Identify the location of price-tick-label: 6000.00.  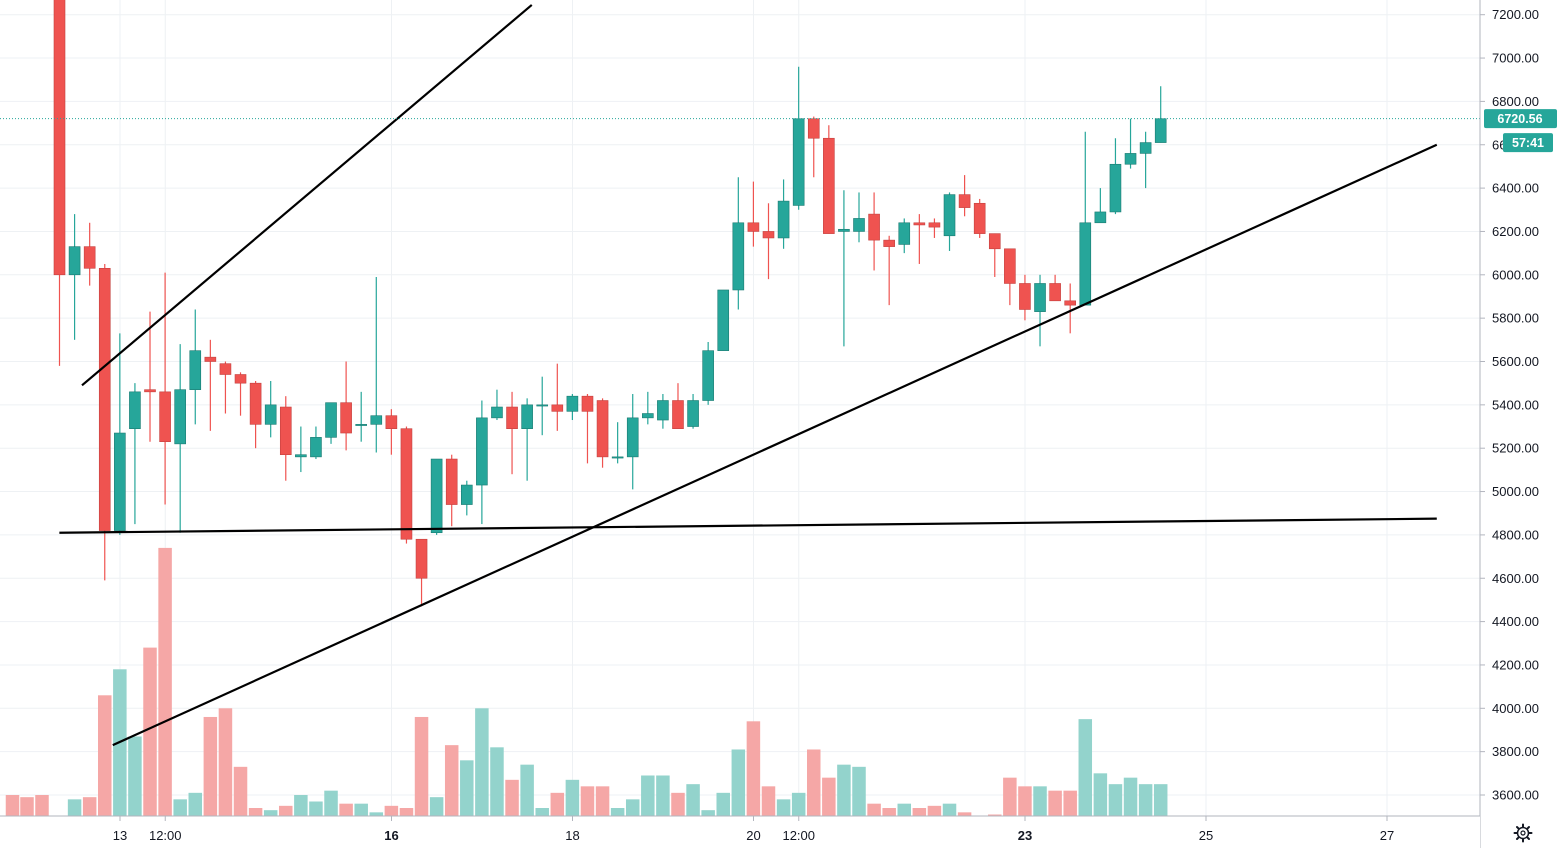
(1515, 274).